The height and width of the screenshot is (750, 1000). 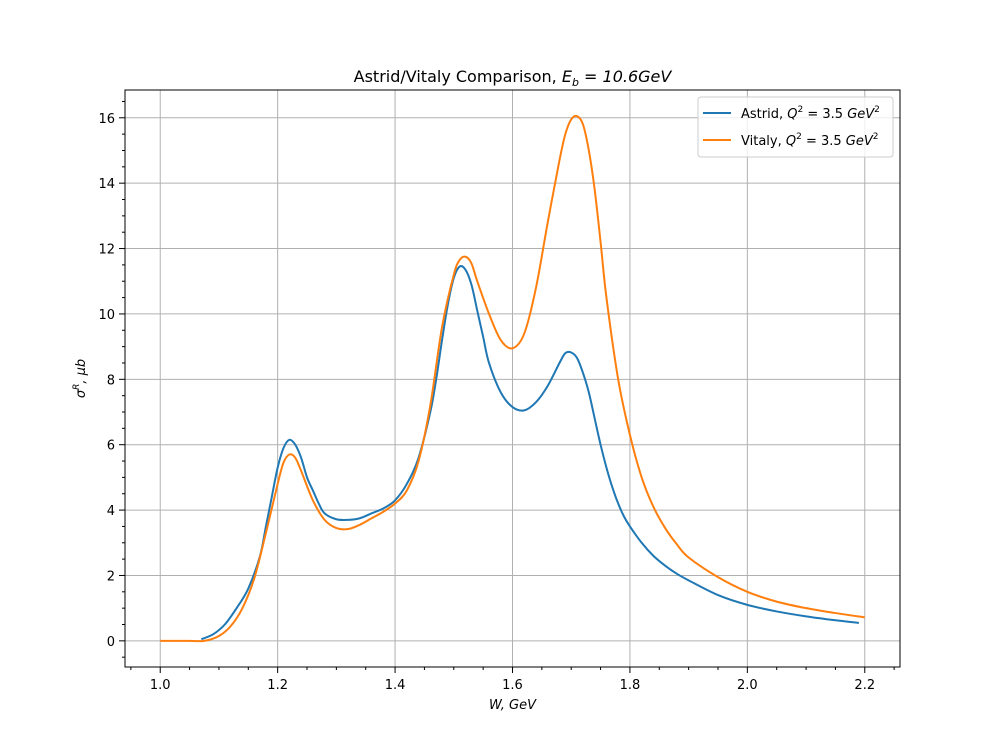 I want to click on y-tick-label: 10, so click(x=106, y=315).